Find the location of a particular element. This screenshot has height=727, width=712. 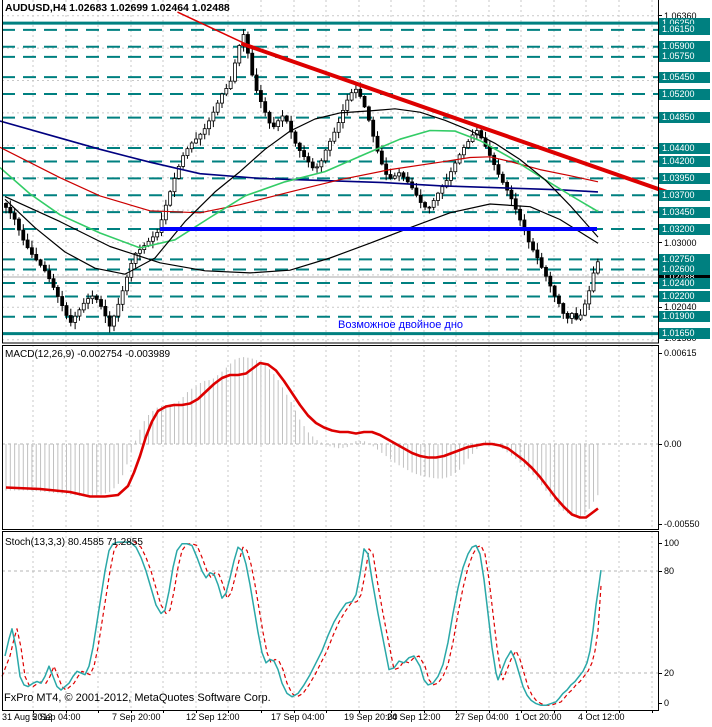

current-price-label: 1.02488 is located at coordinates (684, 277).